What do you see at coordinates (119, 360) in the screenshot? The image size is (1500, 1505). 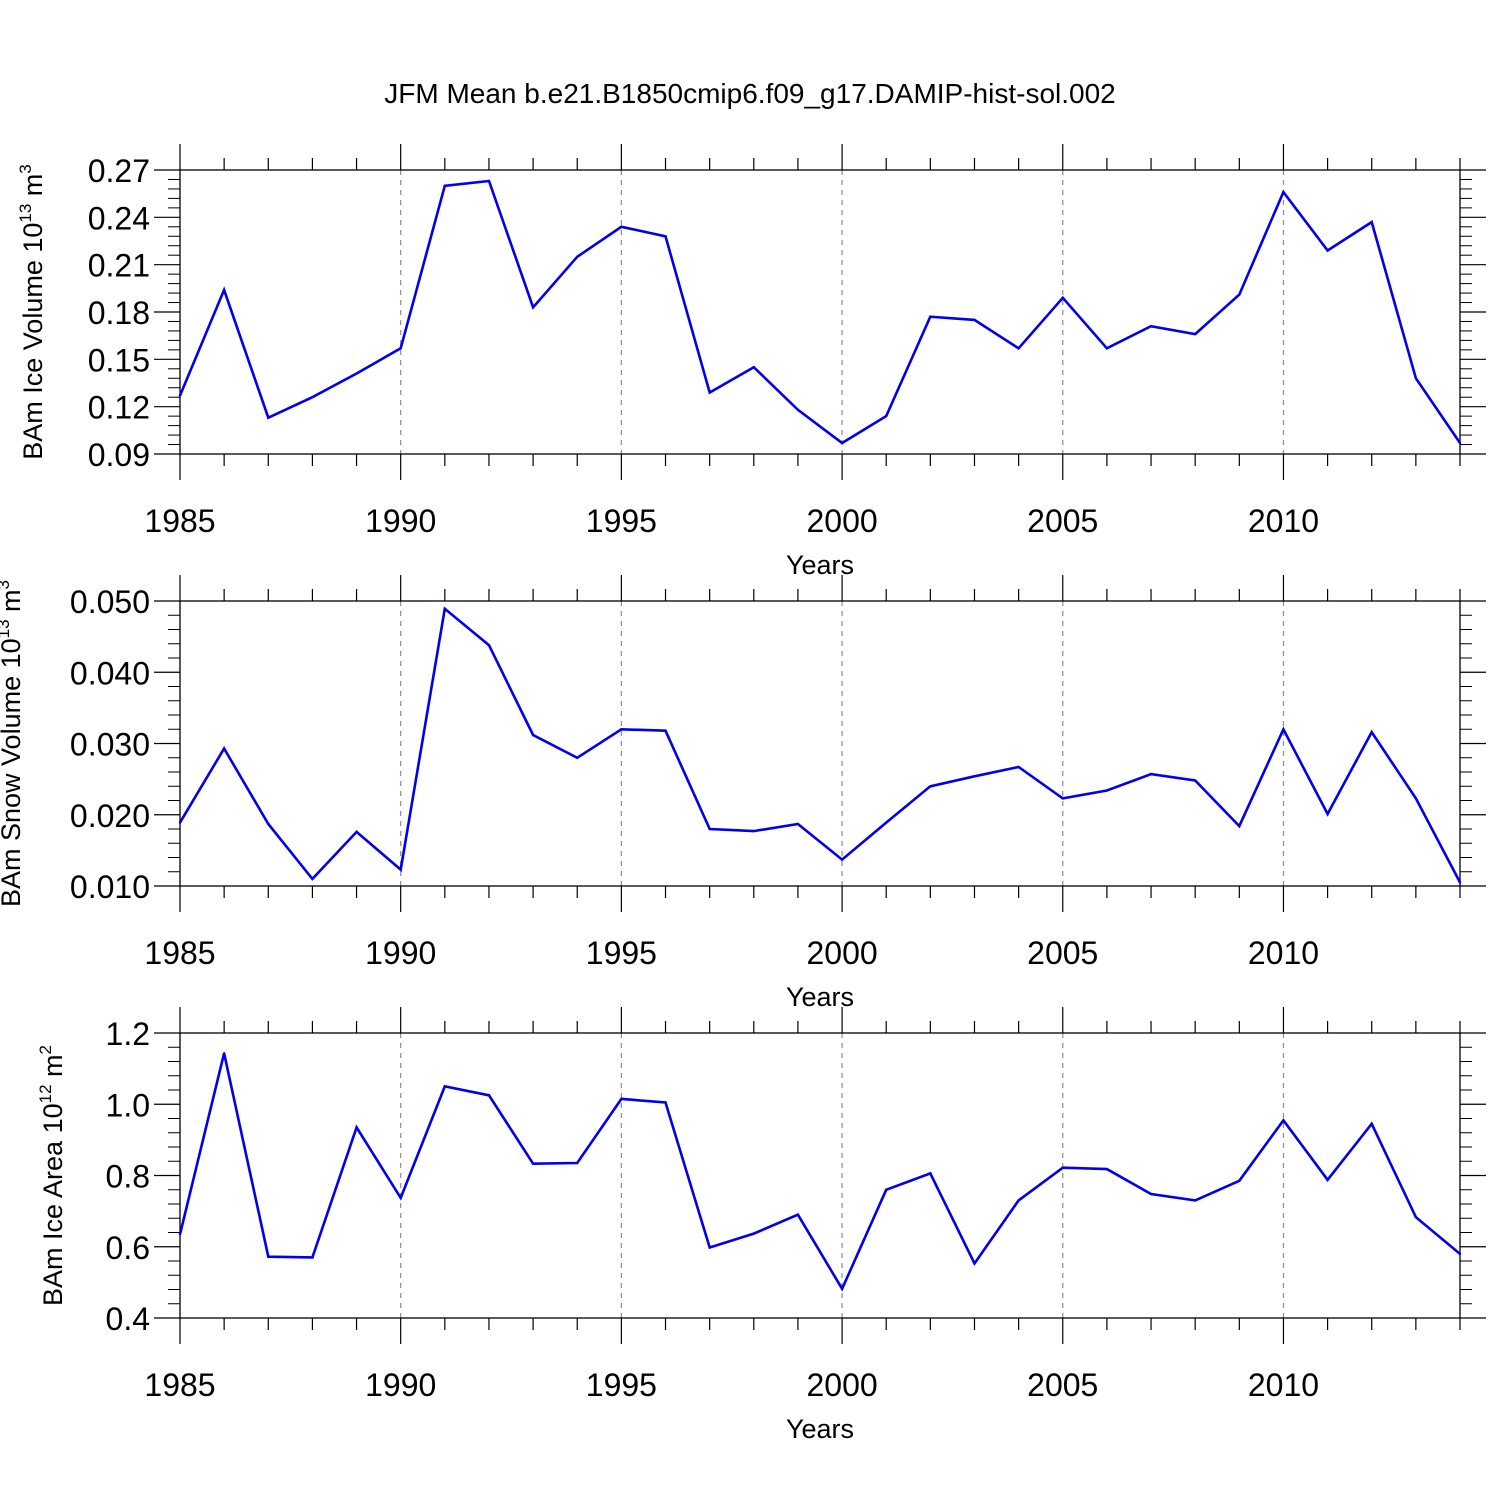 I see `y-tick-label: 0.15` at bounding box center [119, 360].